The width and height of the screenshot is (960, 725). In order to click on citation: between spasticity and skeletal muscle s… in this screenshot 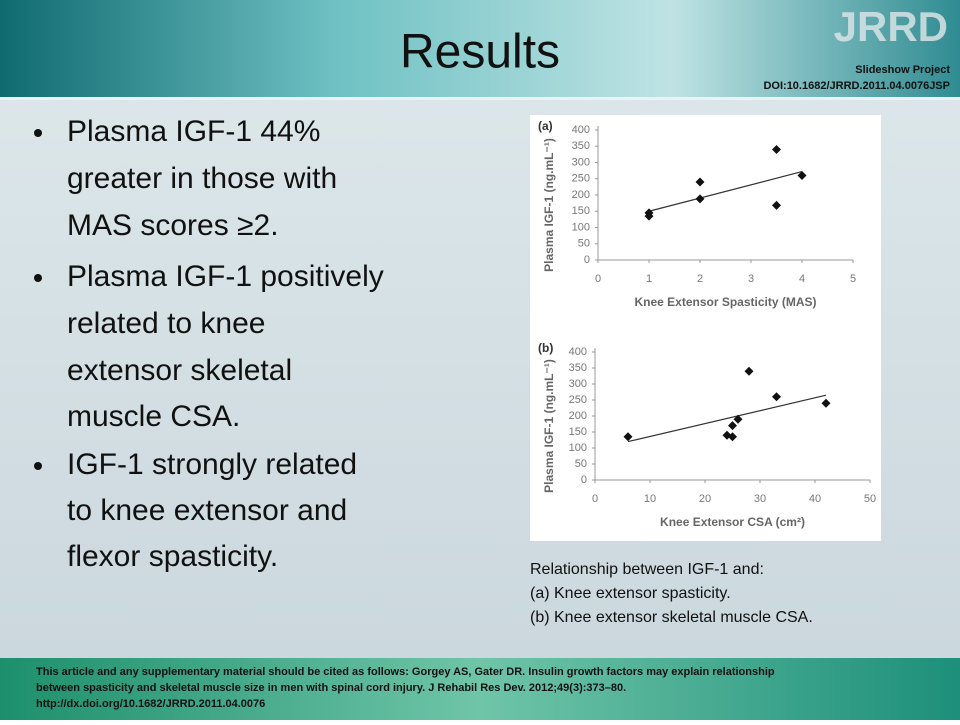, I will do `click(331, 688)`.